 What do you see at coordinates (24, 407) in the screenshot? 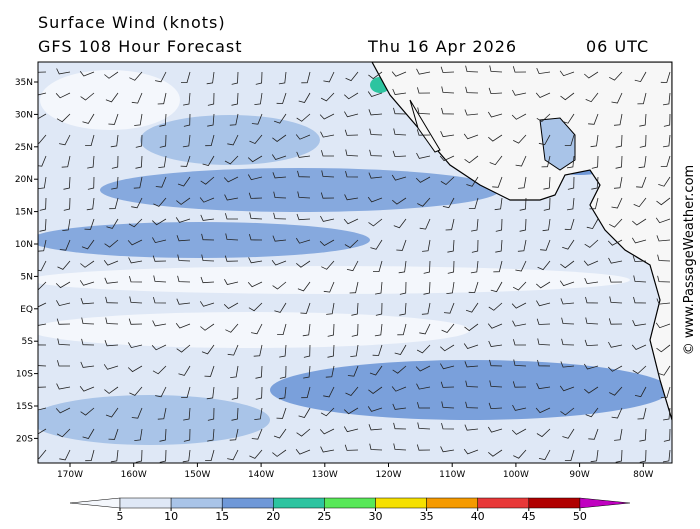
I see `lat-label: 15S` at bounding box center [24, 407].